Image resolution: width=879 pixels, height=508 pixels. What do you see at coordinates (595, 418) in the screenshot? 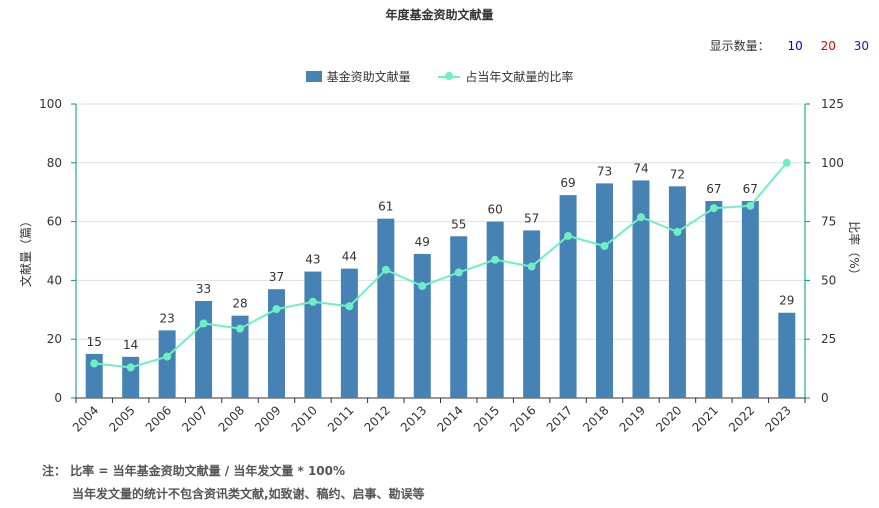
I see `x-tick-label: 2018` at bounding box center [595, 418].